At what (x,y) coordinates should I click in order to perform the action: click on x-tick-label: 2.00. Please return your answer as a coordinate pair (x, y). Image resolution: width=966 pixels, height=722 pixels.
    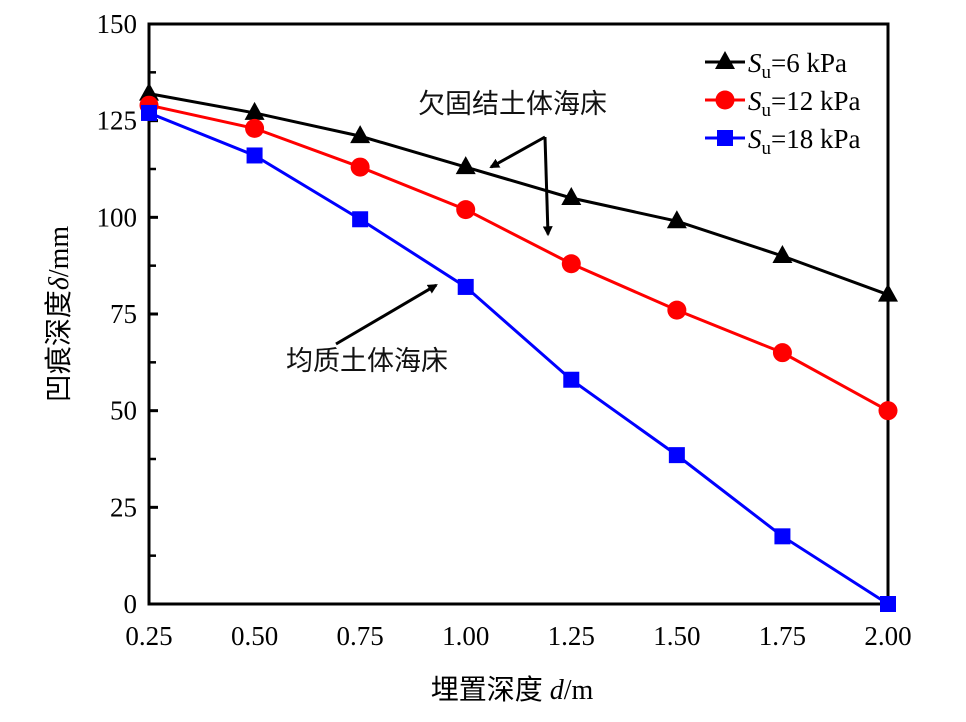
    Looking at the image, I should click on (887, 636).